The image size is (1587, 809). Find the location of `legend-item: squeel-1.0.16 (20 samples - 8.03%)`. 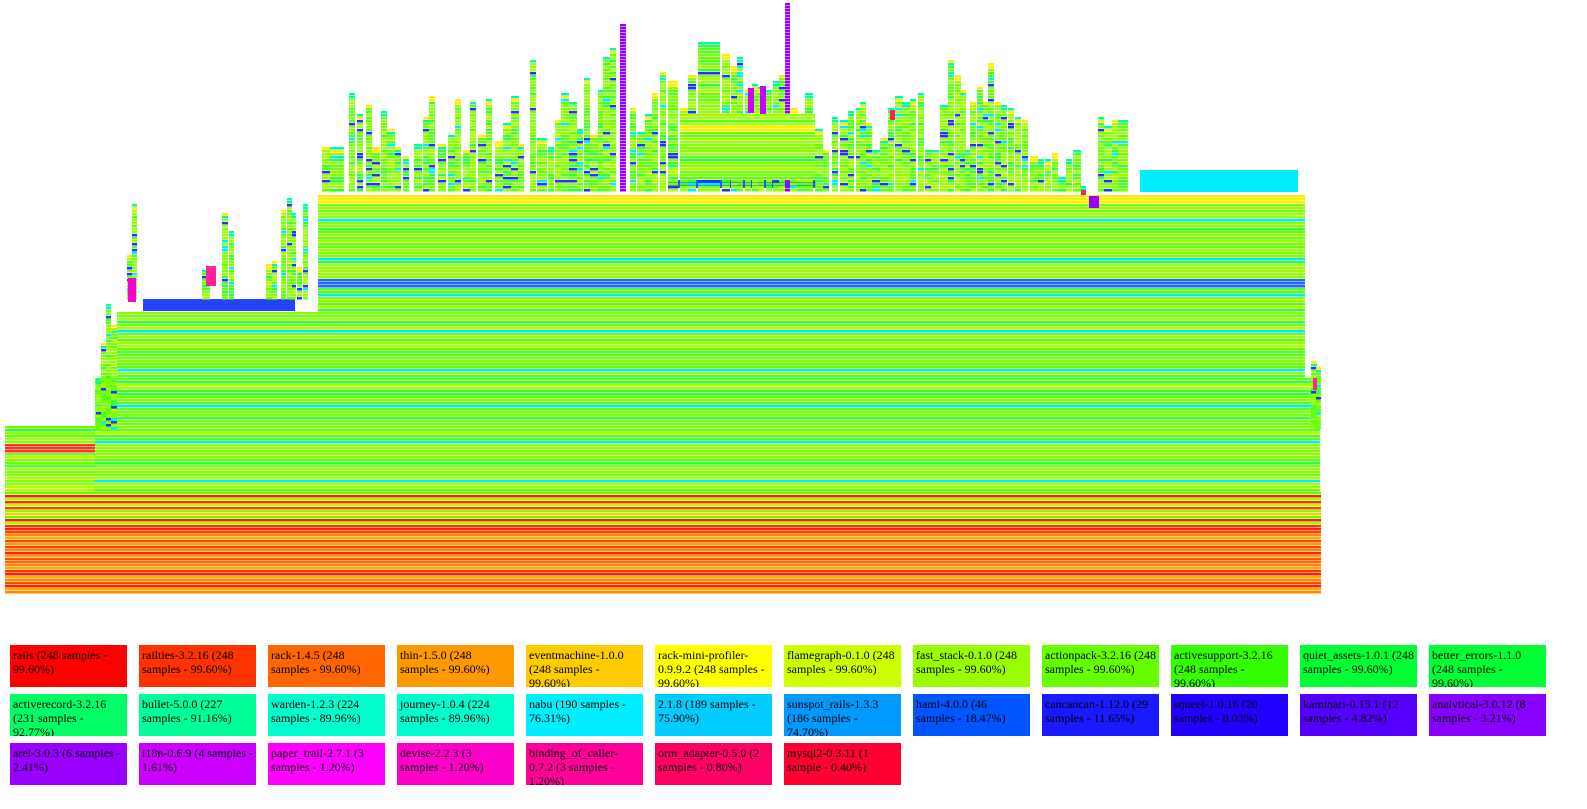

legend-item: squeel-1.0.16 (20 samples - 8.03%) is located at coordinates (1229, 715).